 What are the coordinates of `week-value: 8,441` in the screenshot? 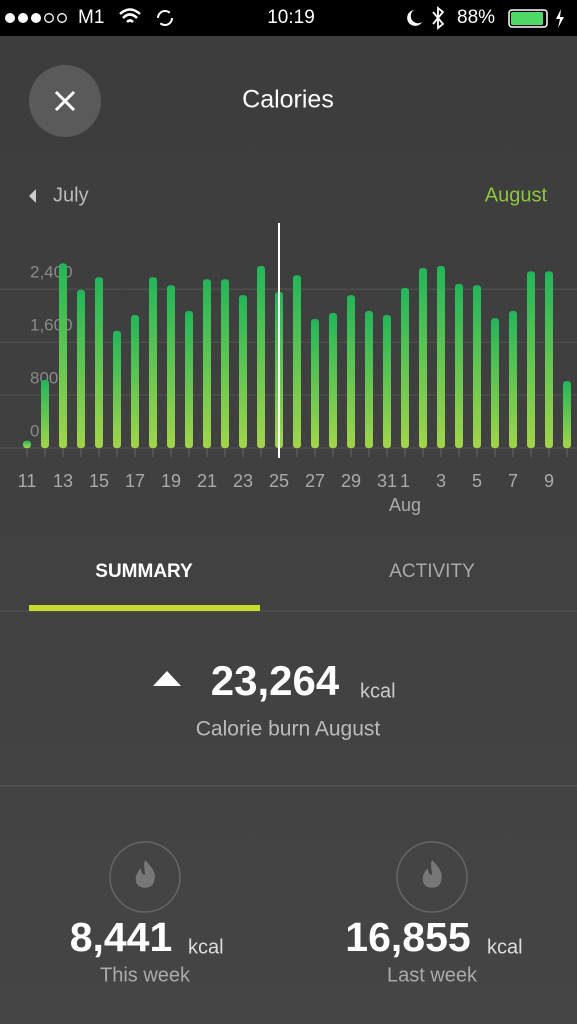 It's located at (121, 937).